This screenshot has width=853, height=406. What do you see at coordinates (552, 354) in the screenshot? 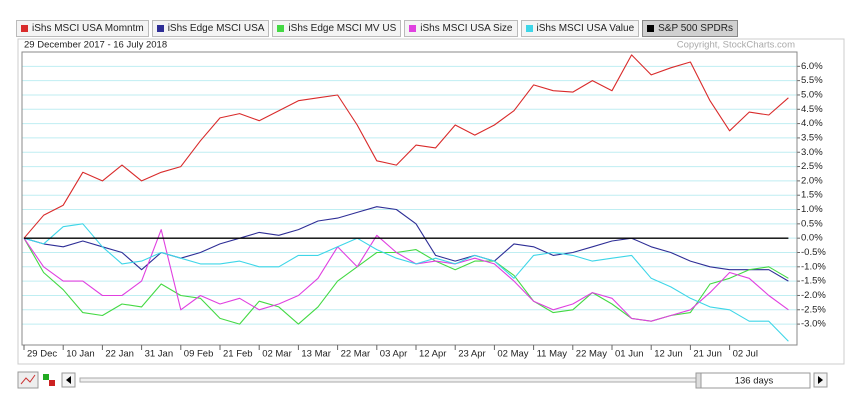
I see `x-tick-label: 11 May` at bounding box center [552, 354].